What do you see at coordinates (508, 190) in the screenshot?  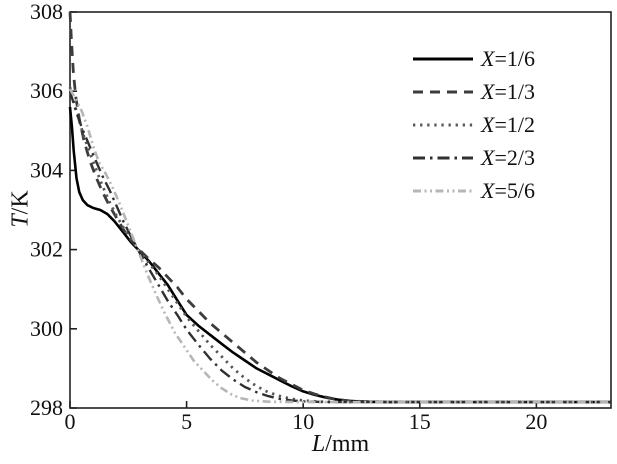 I see `legend-label: X=5/6` at bounding box center [508, 190].